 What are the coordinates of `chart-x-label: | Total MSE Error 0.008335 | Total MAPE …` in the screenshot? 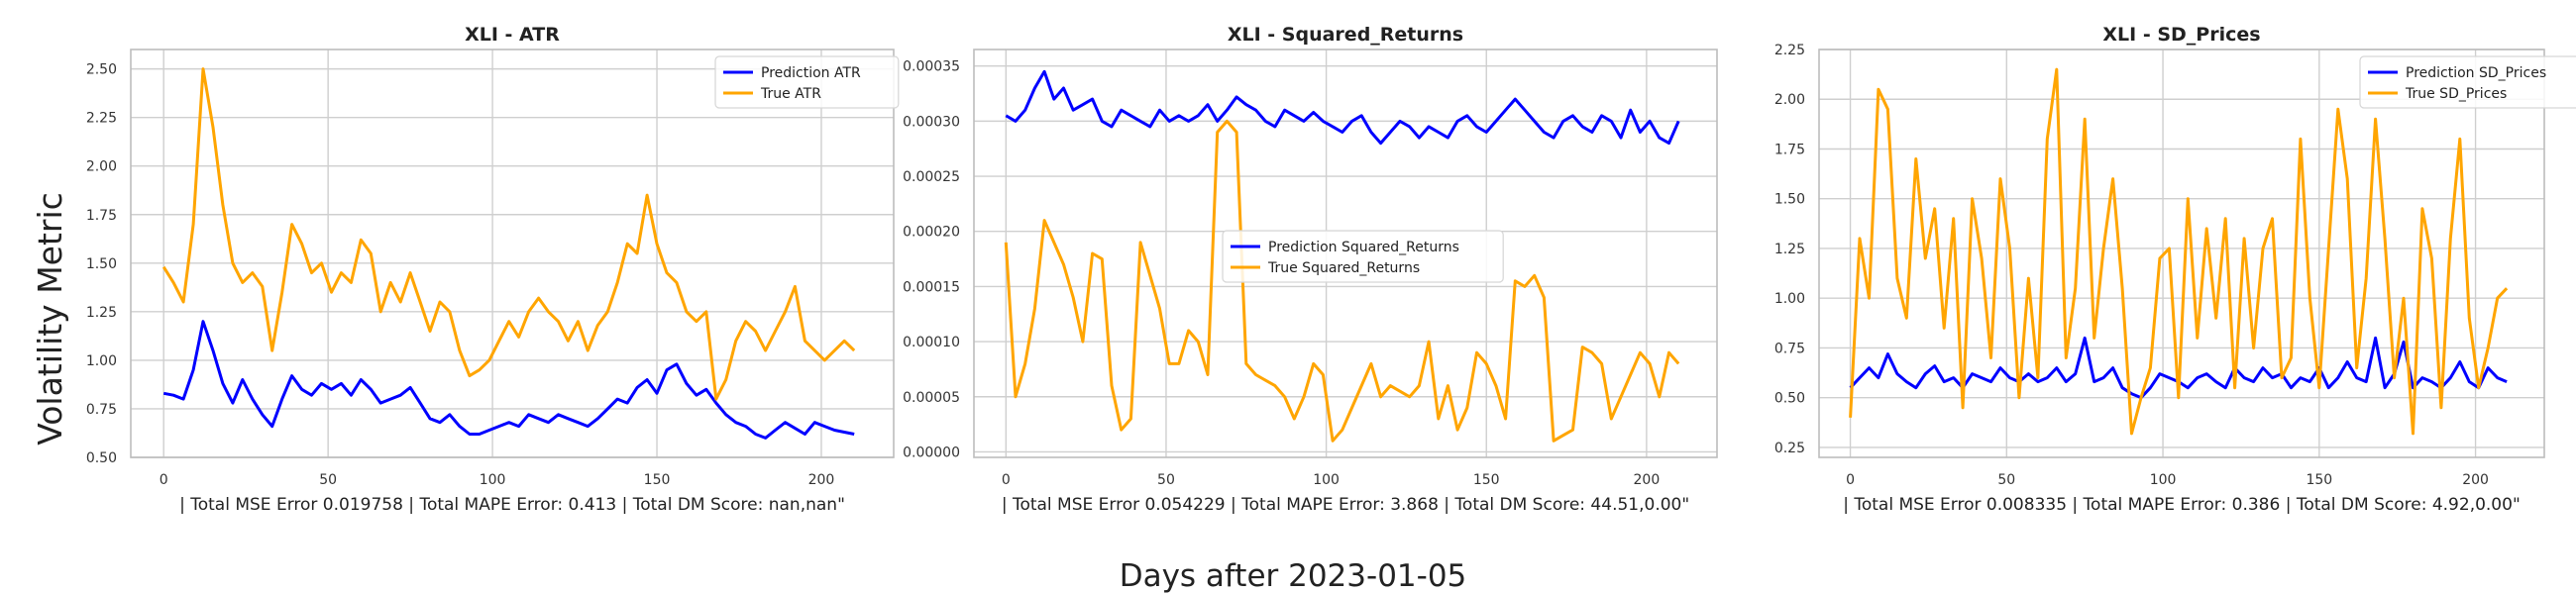 It's located at (2182, 505).